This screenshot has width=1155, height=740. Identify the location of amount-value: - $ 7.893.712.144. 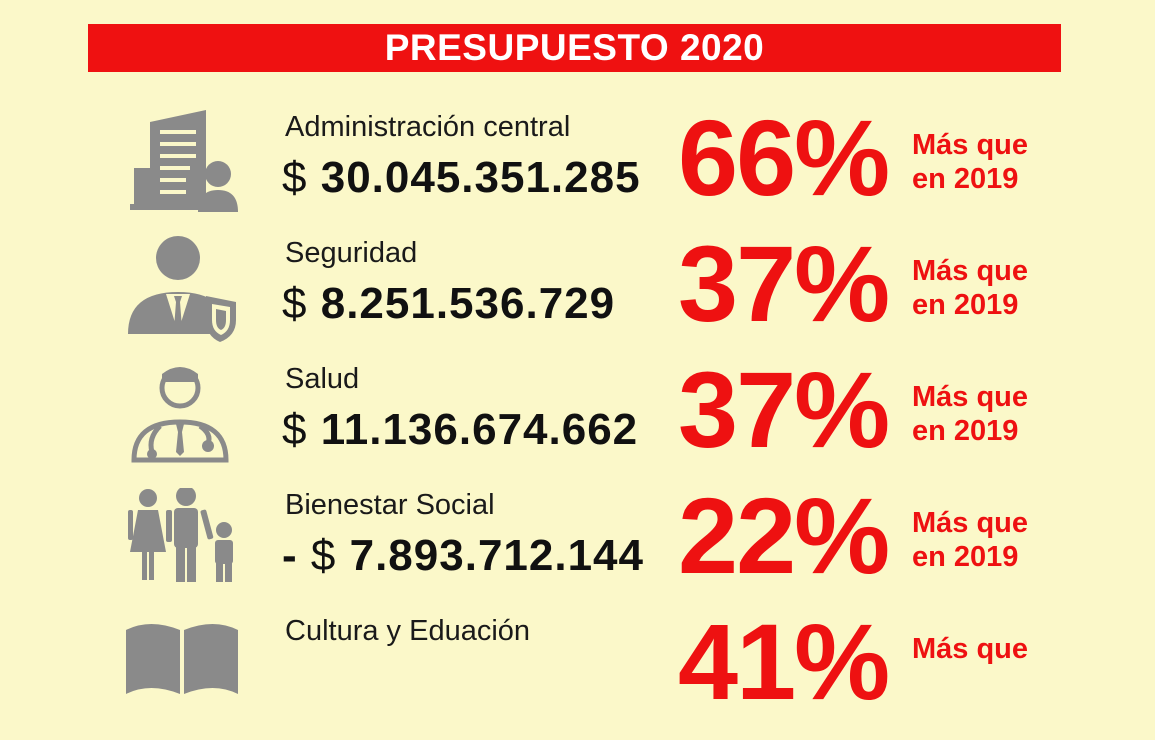
(463, 555).